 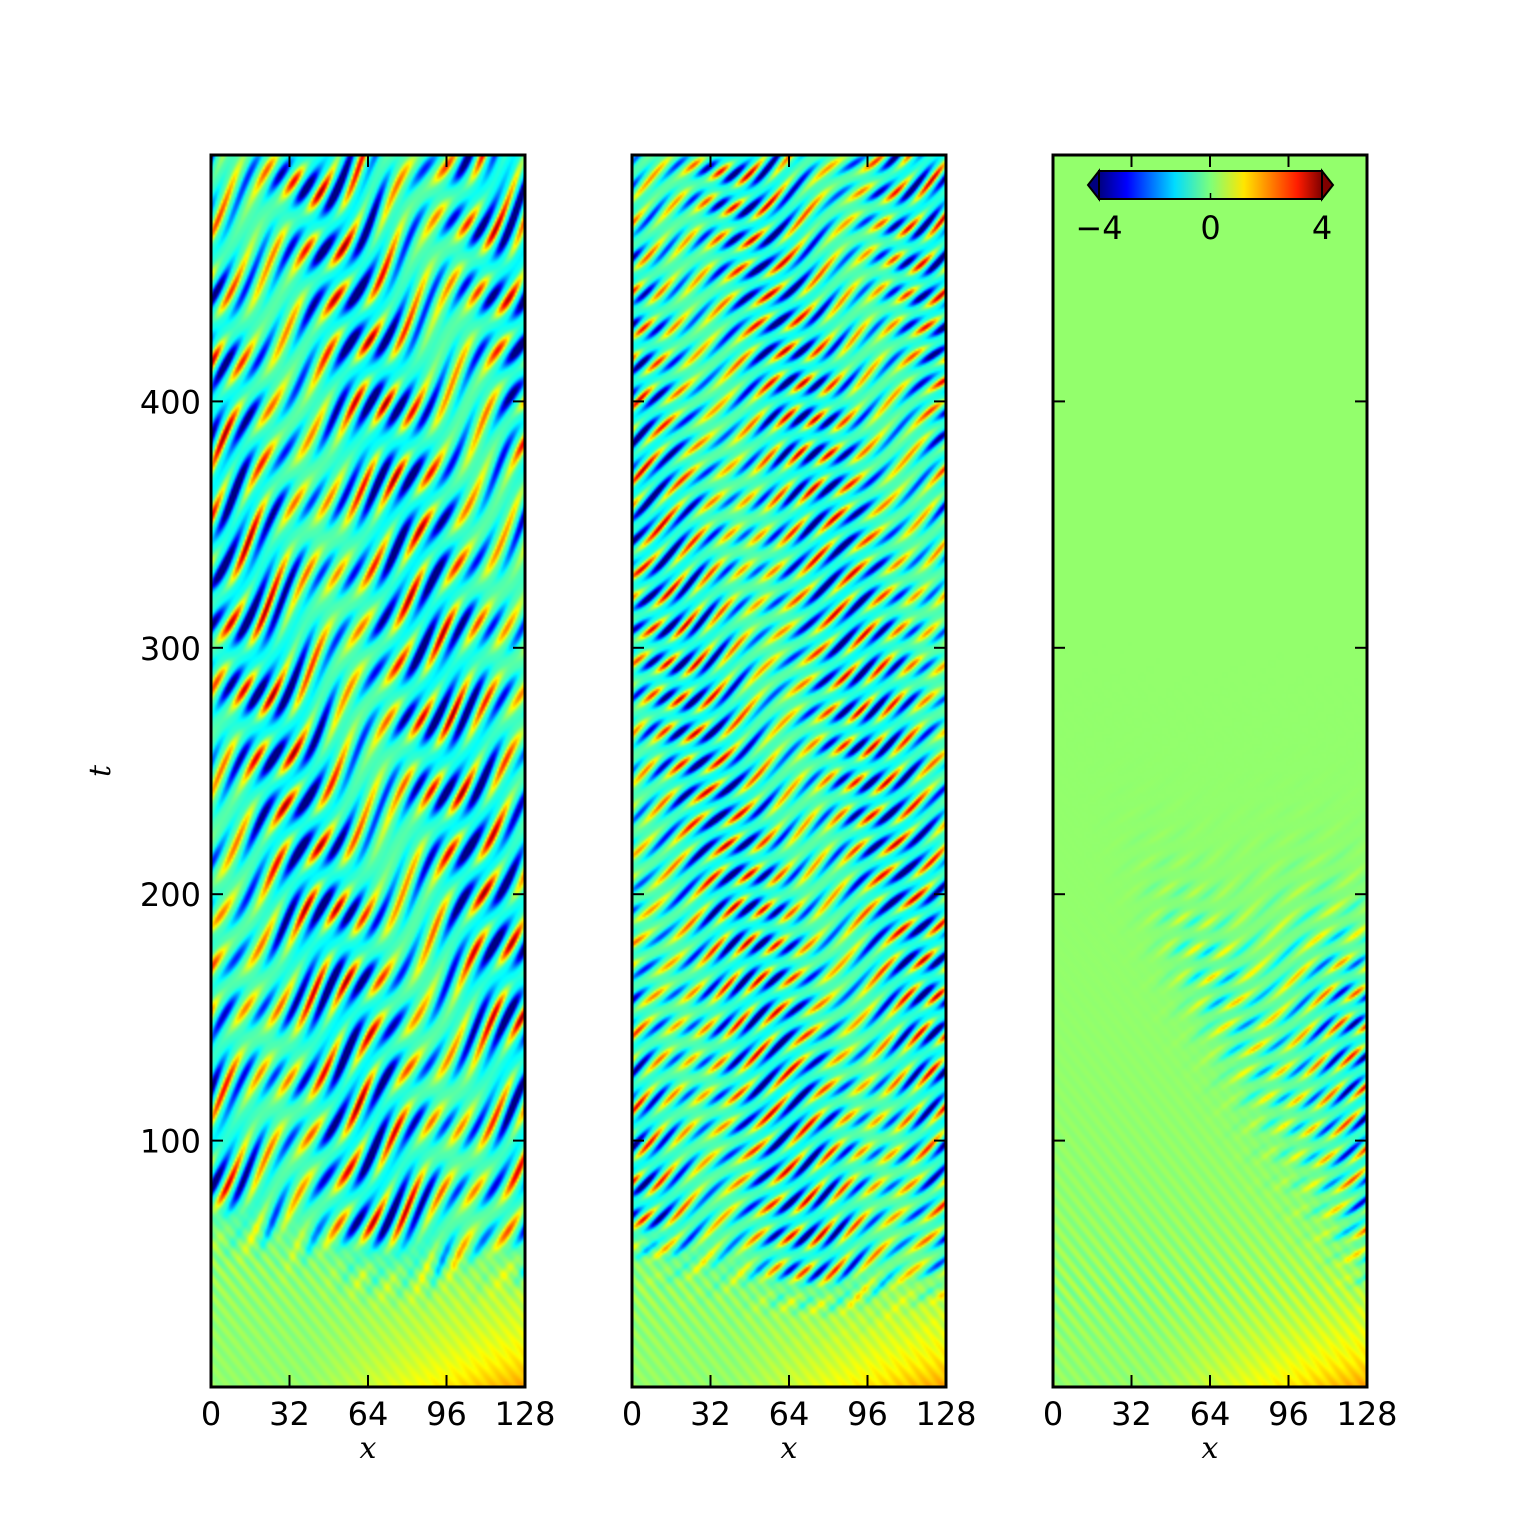 I want to click on colorbar-ticks: −4 0 4, so click(x=1203, y=220).